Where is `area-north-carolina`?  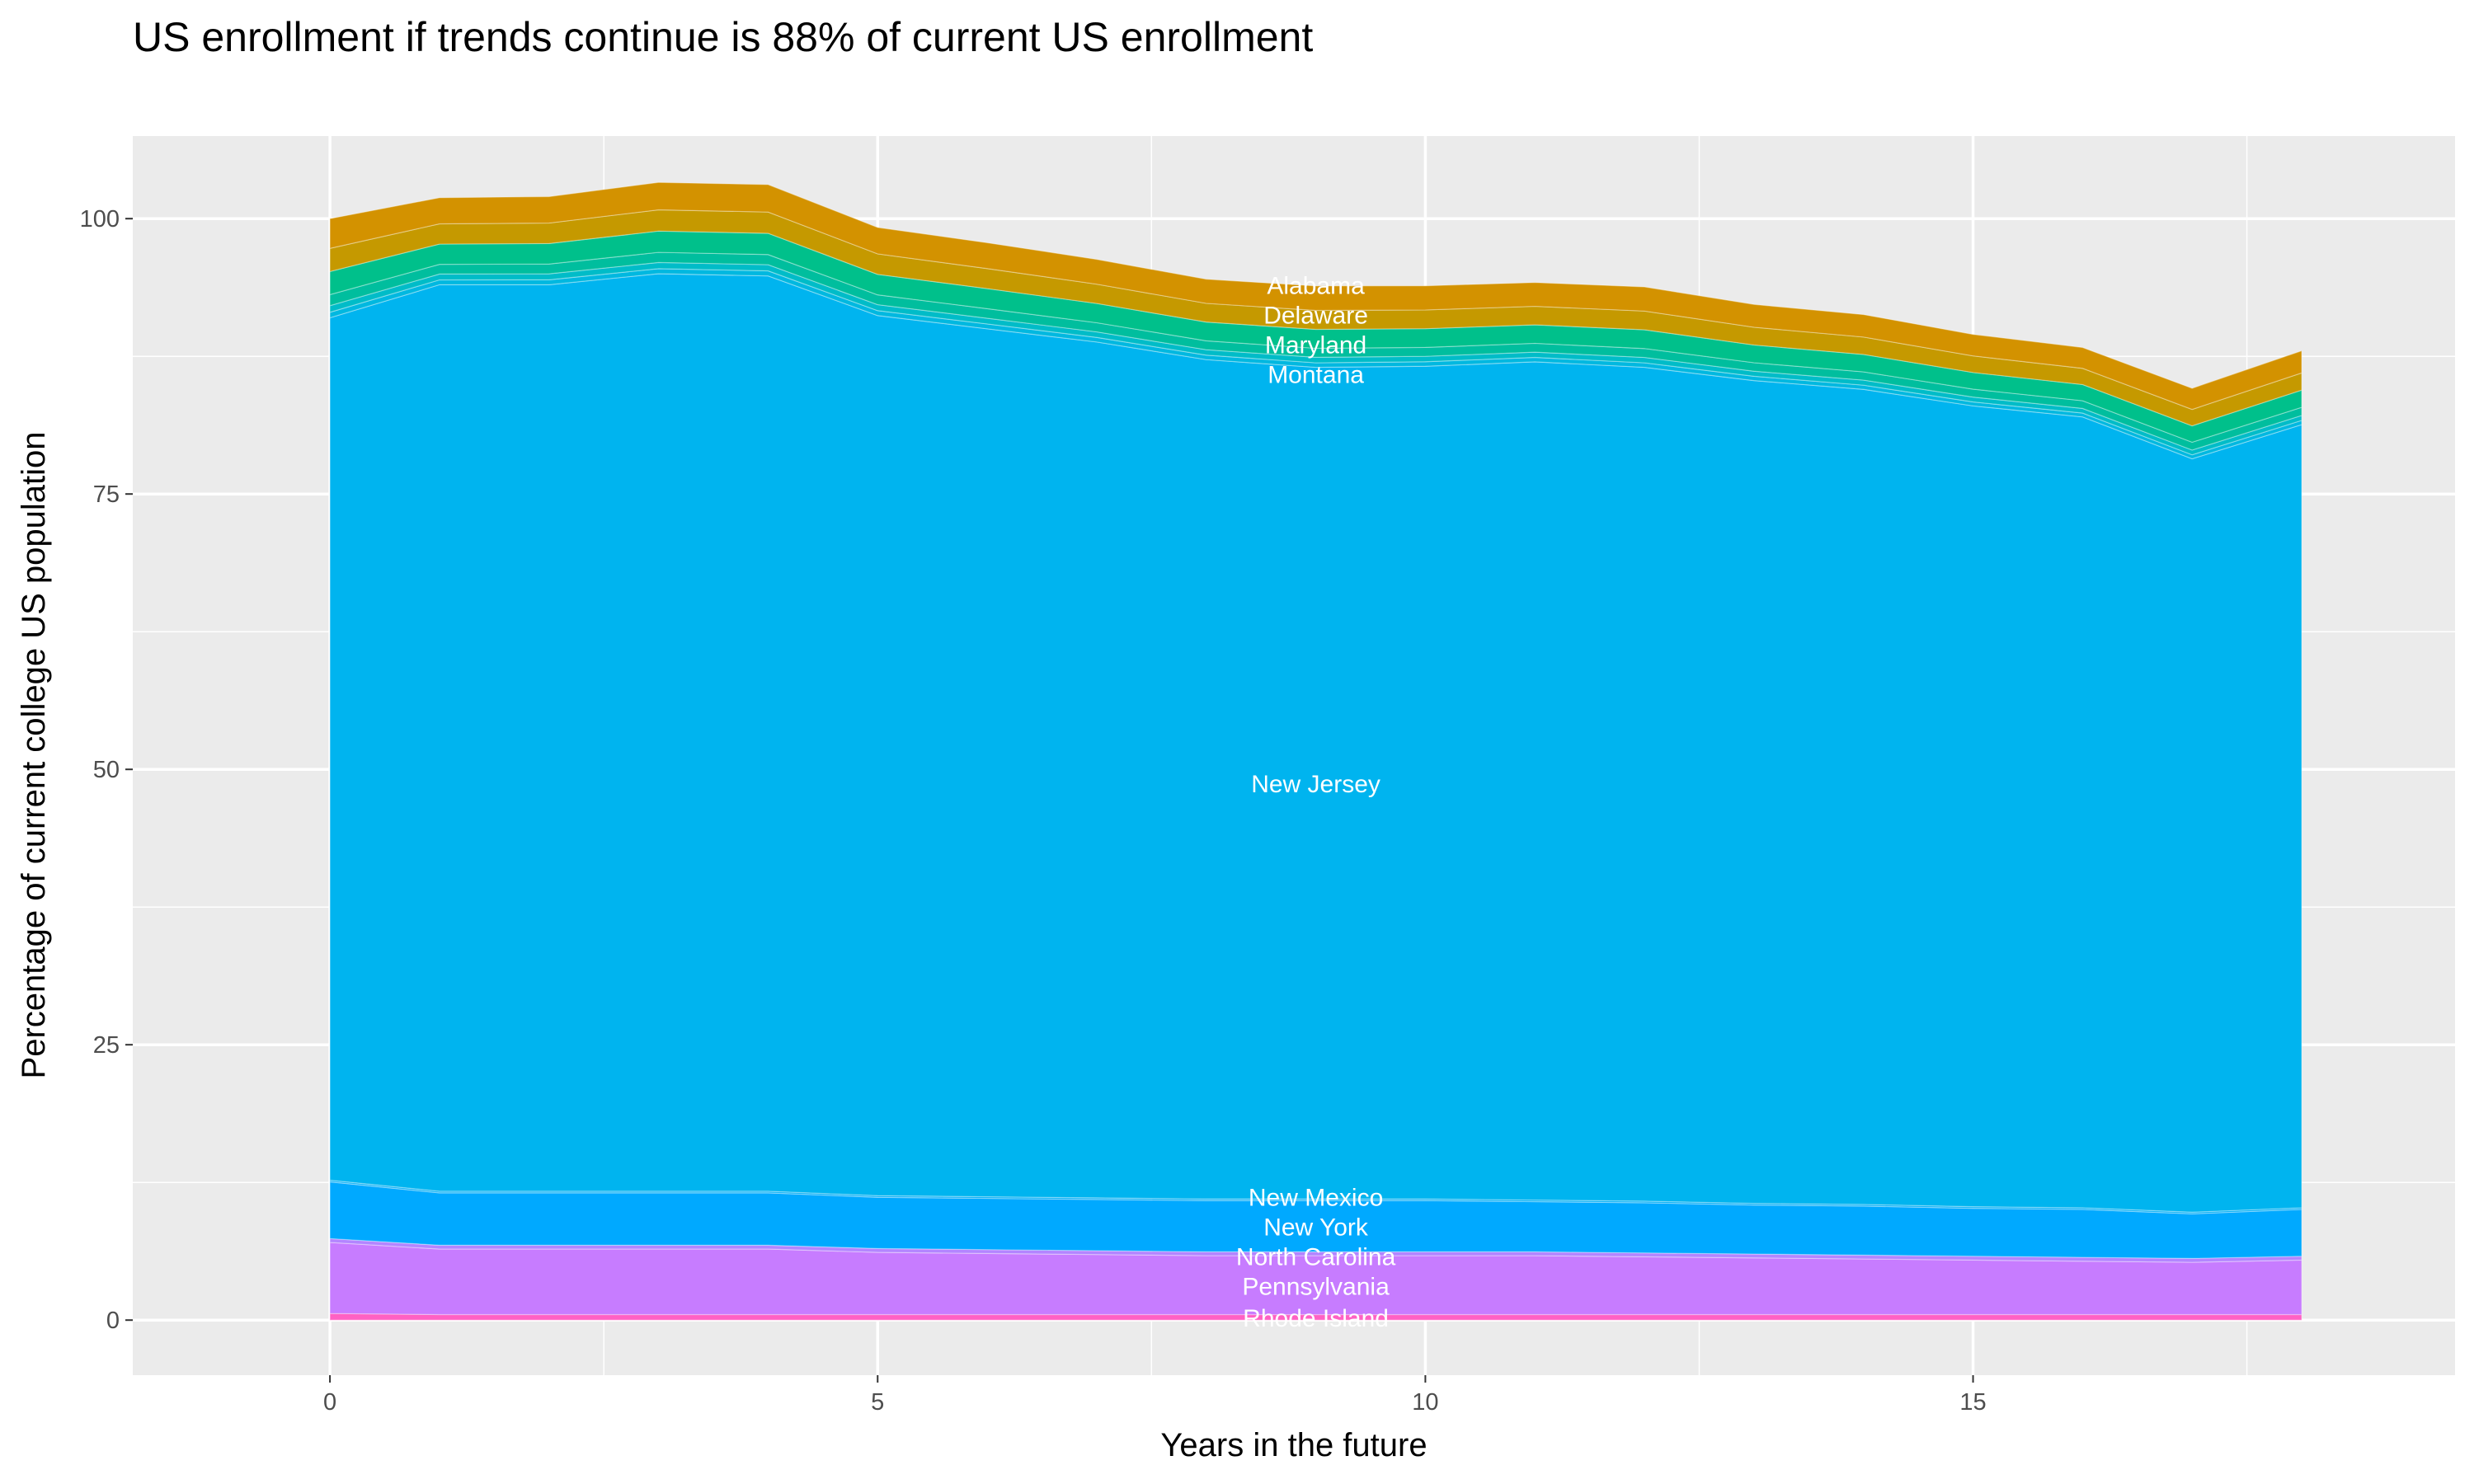 area-north-carolina is located at coordinates (1315, 1250).